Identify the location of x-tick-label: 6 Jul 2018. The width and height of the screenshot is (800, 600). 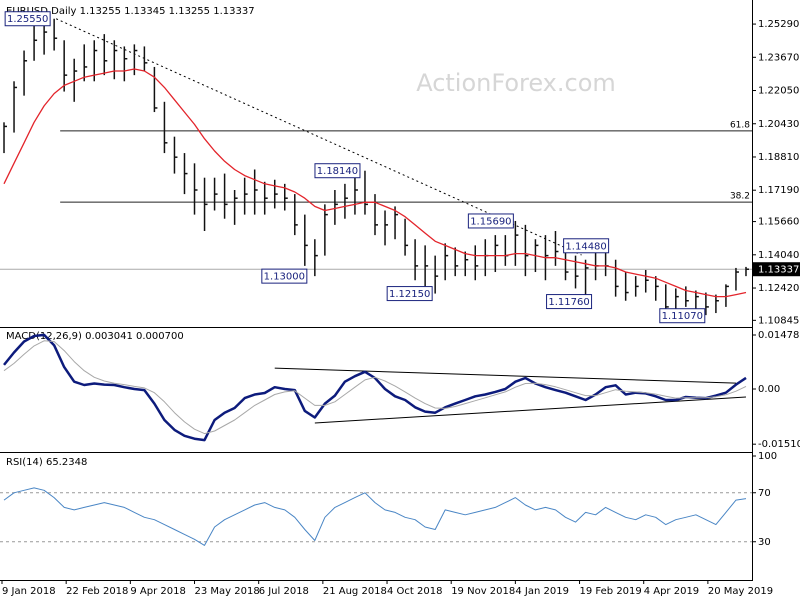
(284, 591).